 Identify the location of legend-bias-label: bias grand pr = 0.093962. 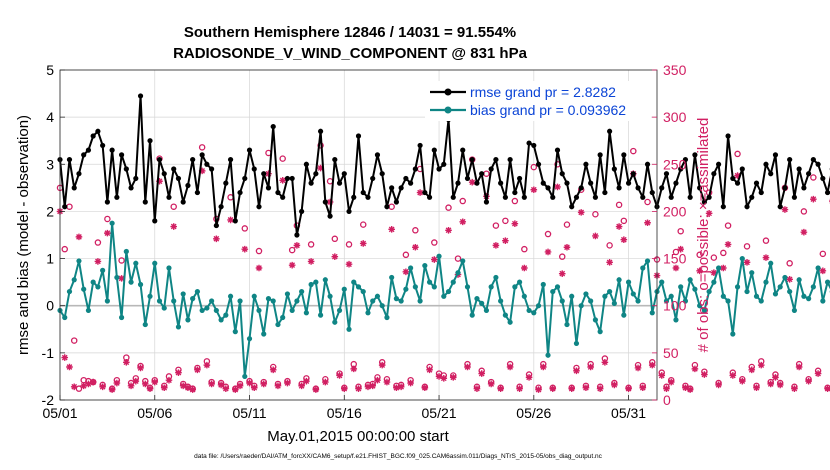
(548, 110).